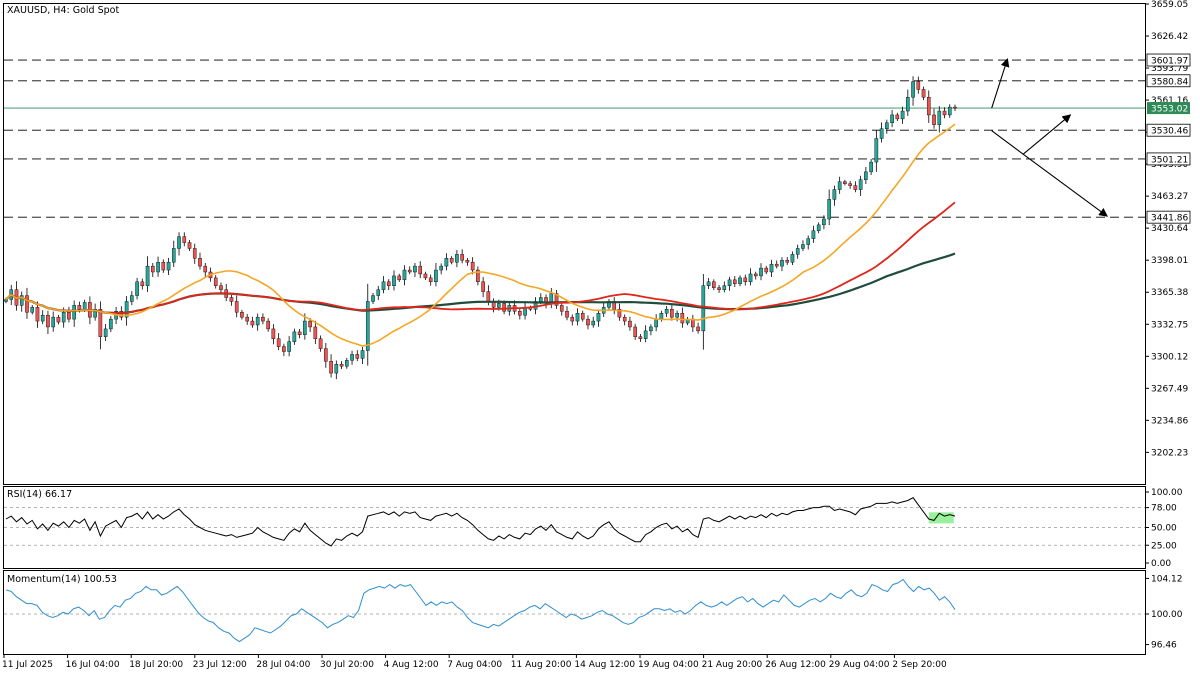 Image resolution: width=1200 pixels, height=675 pixels. What do you see at coordinates (1169, 229) in the screenshot?
I see `price-tick-label: 3430.64` at bounding box center [1169, 229].